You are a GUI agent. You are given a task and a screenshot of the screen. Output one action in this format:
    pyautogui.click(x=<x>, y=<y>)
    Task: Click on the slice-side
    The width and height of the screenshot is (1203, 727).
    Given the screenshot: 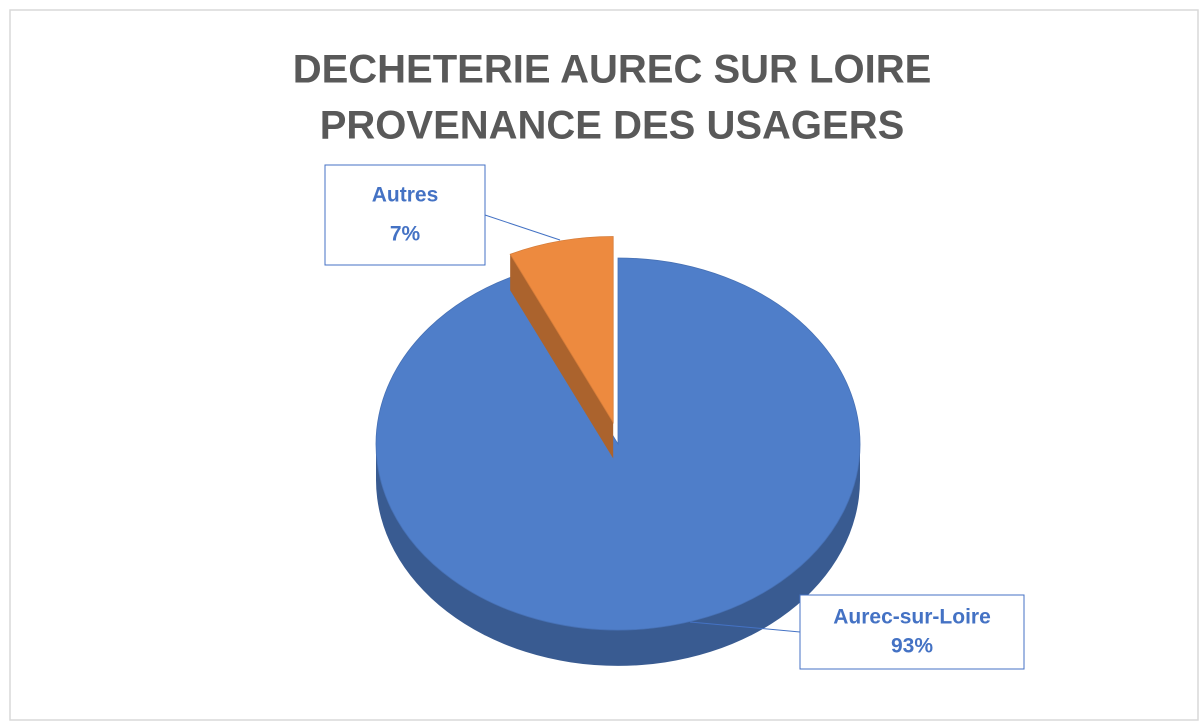 What is the action you would take?
    pyautogui.click(x=618, y=555)
    